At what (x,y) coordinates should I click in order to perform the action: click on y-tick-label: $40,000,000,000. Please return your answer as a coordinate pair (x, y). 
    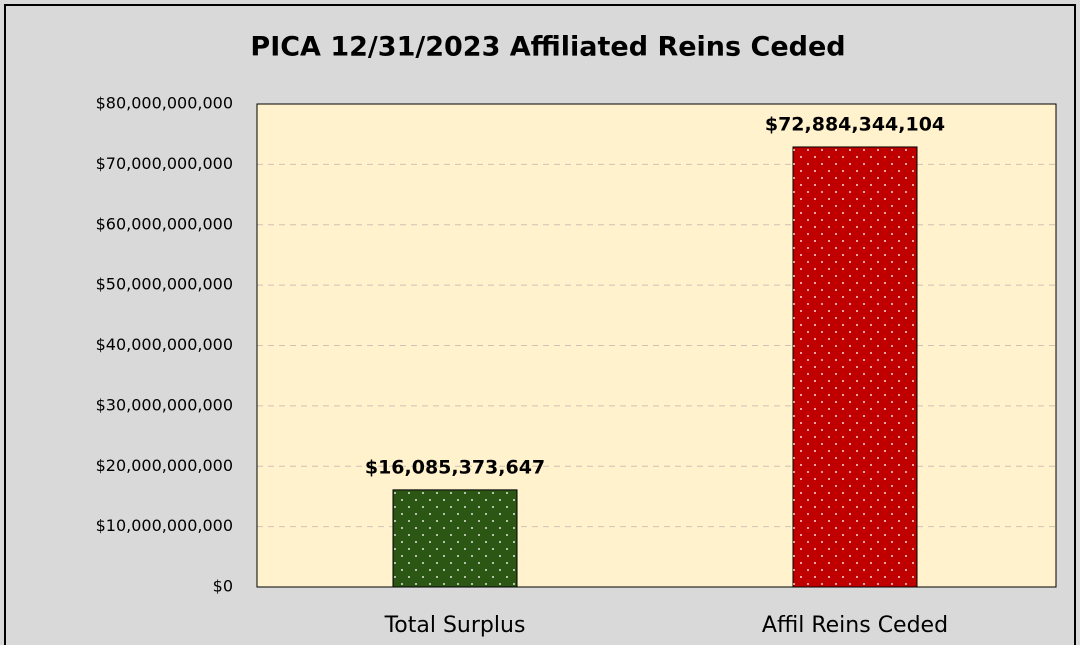
    Looking at the image, I should click on (164, 344).